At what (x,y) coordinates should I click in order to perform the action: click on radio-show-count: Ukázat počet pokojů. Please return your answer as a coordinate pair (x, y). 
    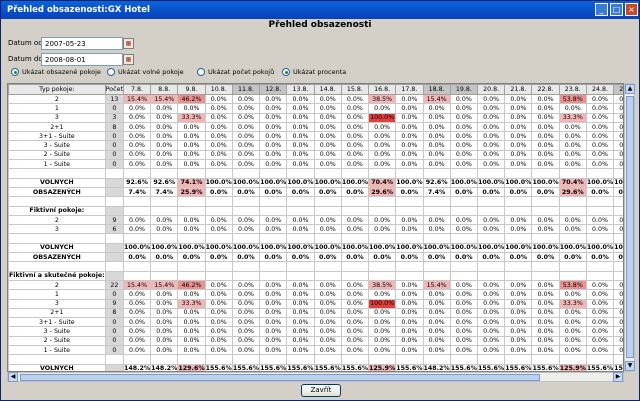
    Looking at the image, I should click on (235, 72).